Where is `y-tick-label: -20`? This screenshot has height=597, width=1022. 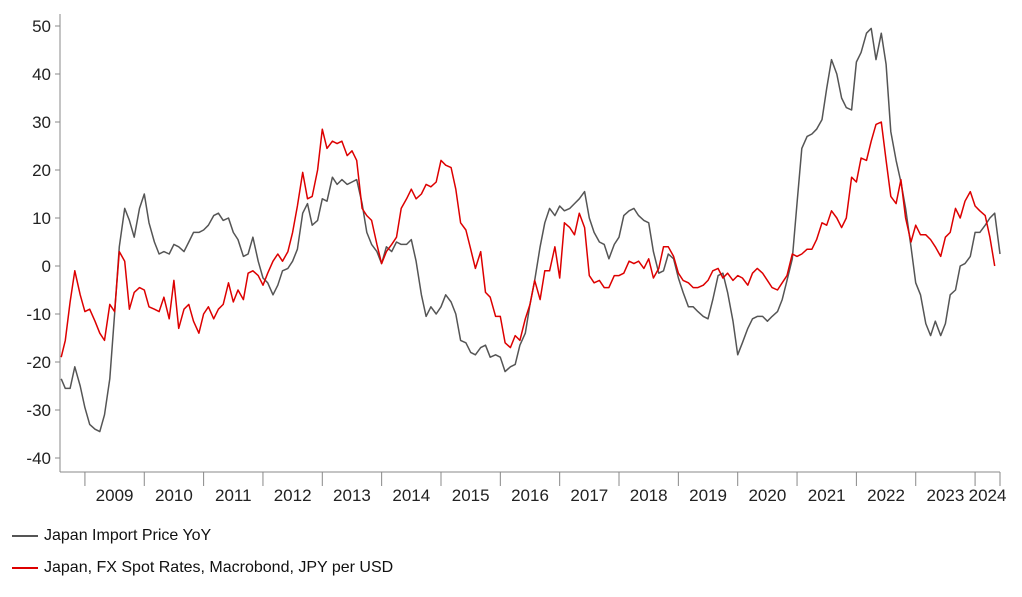 y-tick-label: -20 is located at coordinates (38, 362).